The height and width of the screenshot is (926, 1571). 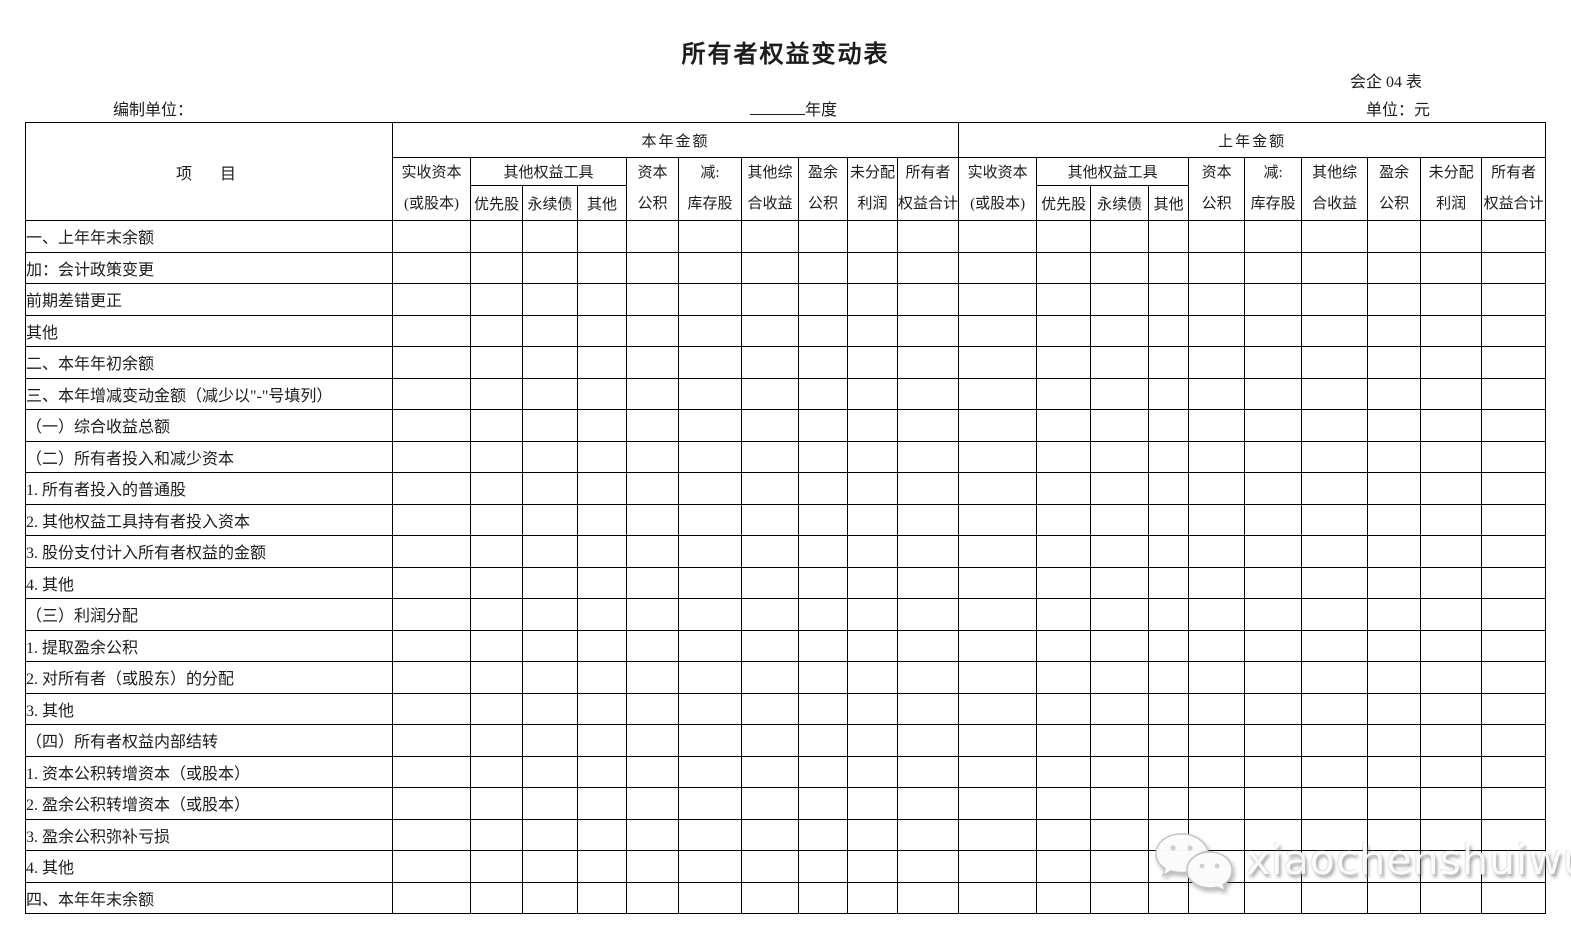 What do you see at coordinates (1386, 82) in the screenshot?
I see `form-code-label: 会企 04 表` at bounding box center [1386, 82].